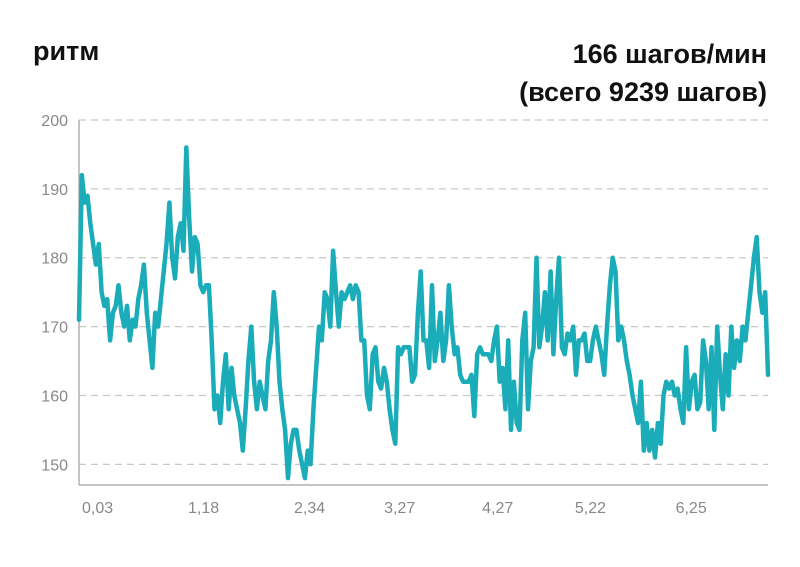 The image size is (800, 567). Describe the element at coordinates (309, 508) in the screenshot. I see `x-tick-2: 2,34` at that location.